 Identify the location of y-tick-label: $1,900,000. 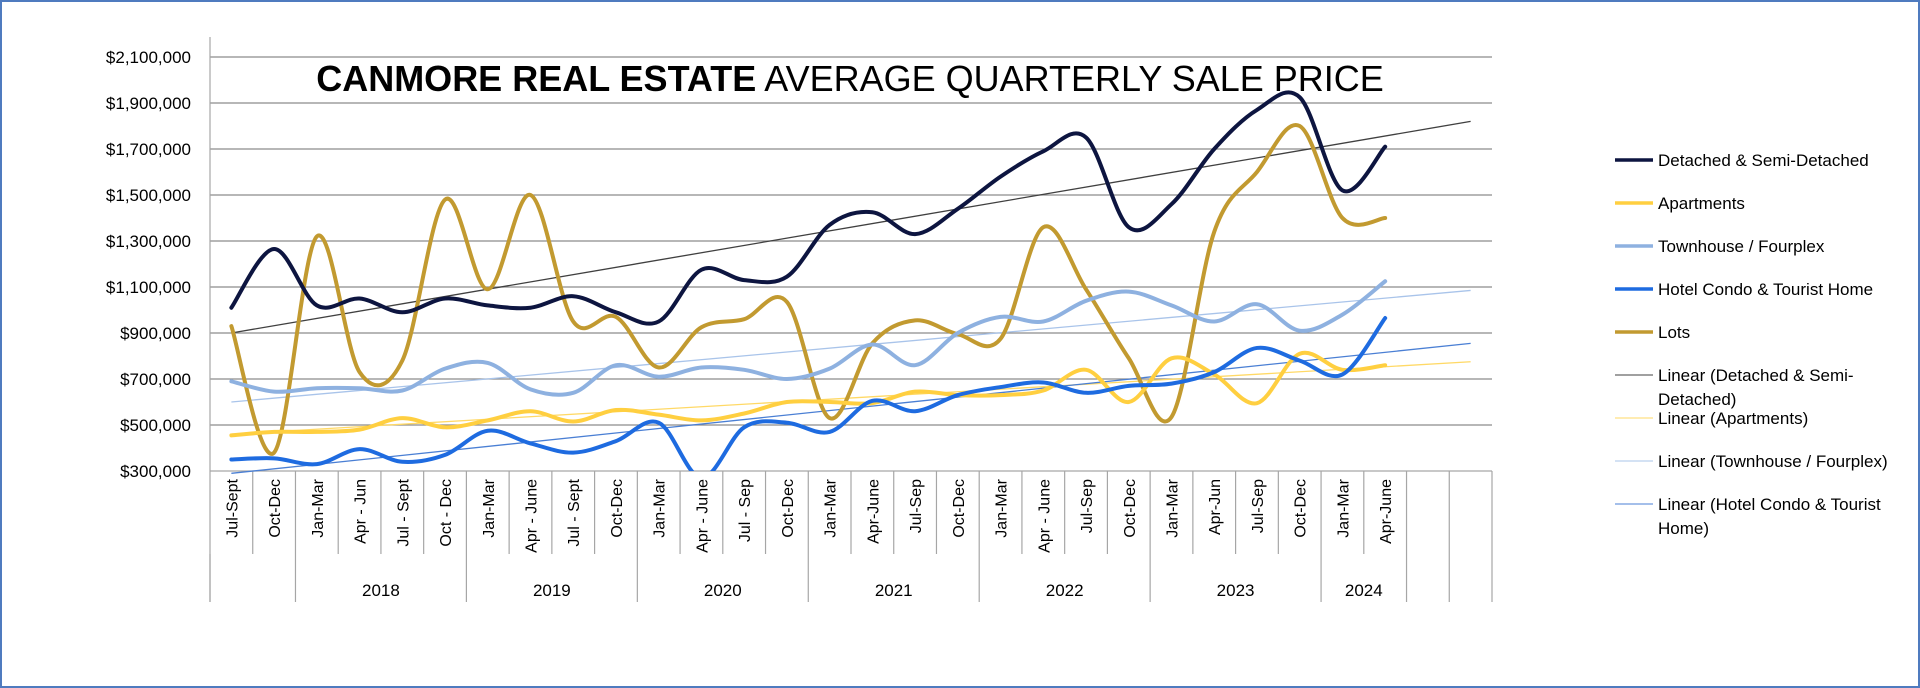
(148, 103).